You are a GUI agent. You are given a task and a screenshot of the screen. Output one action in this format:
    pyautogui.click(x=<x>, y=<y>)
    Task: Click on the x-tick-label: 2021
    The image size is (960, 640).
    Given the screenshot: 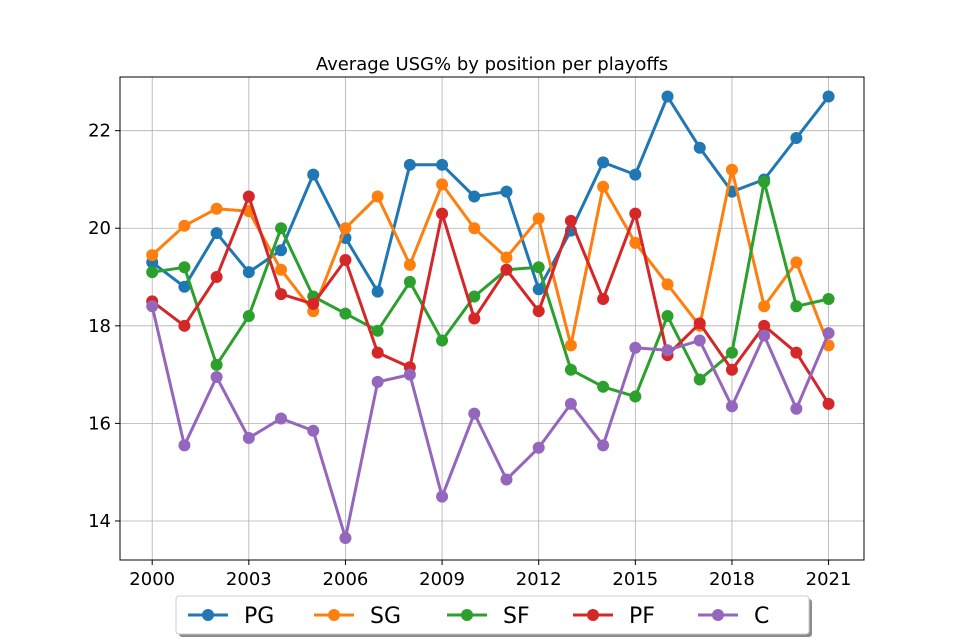 What is the action you would take?
    pyautogui.click(x=829, y=579)
    